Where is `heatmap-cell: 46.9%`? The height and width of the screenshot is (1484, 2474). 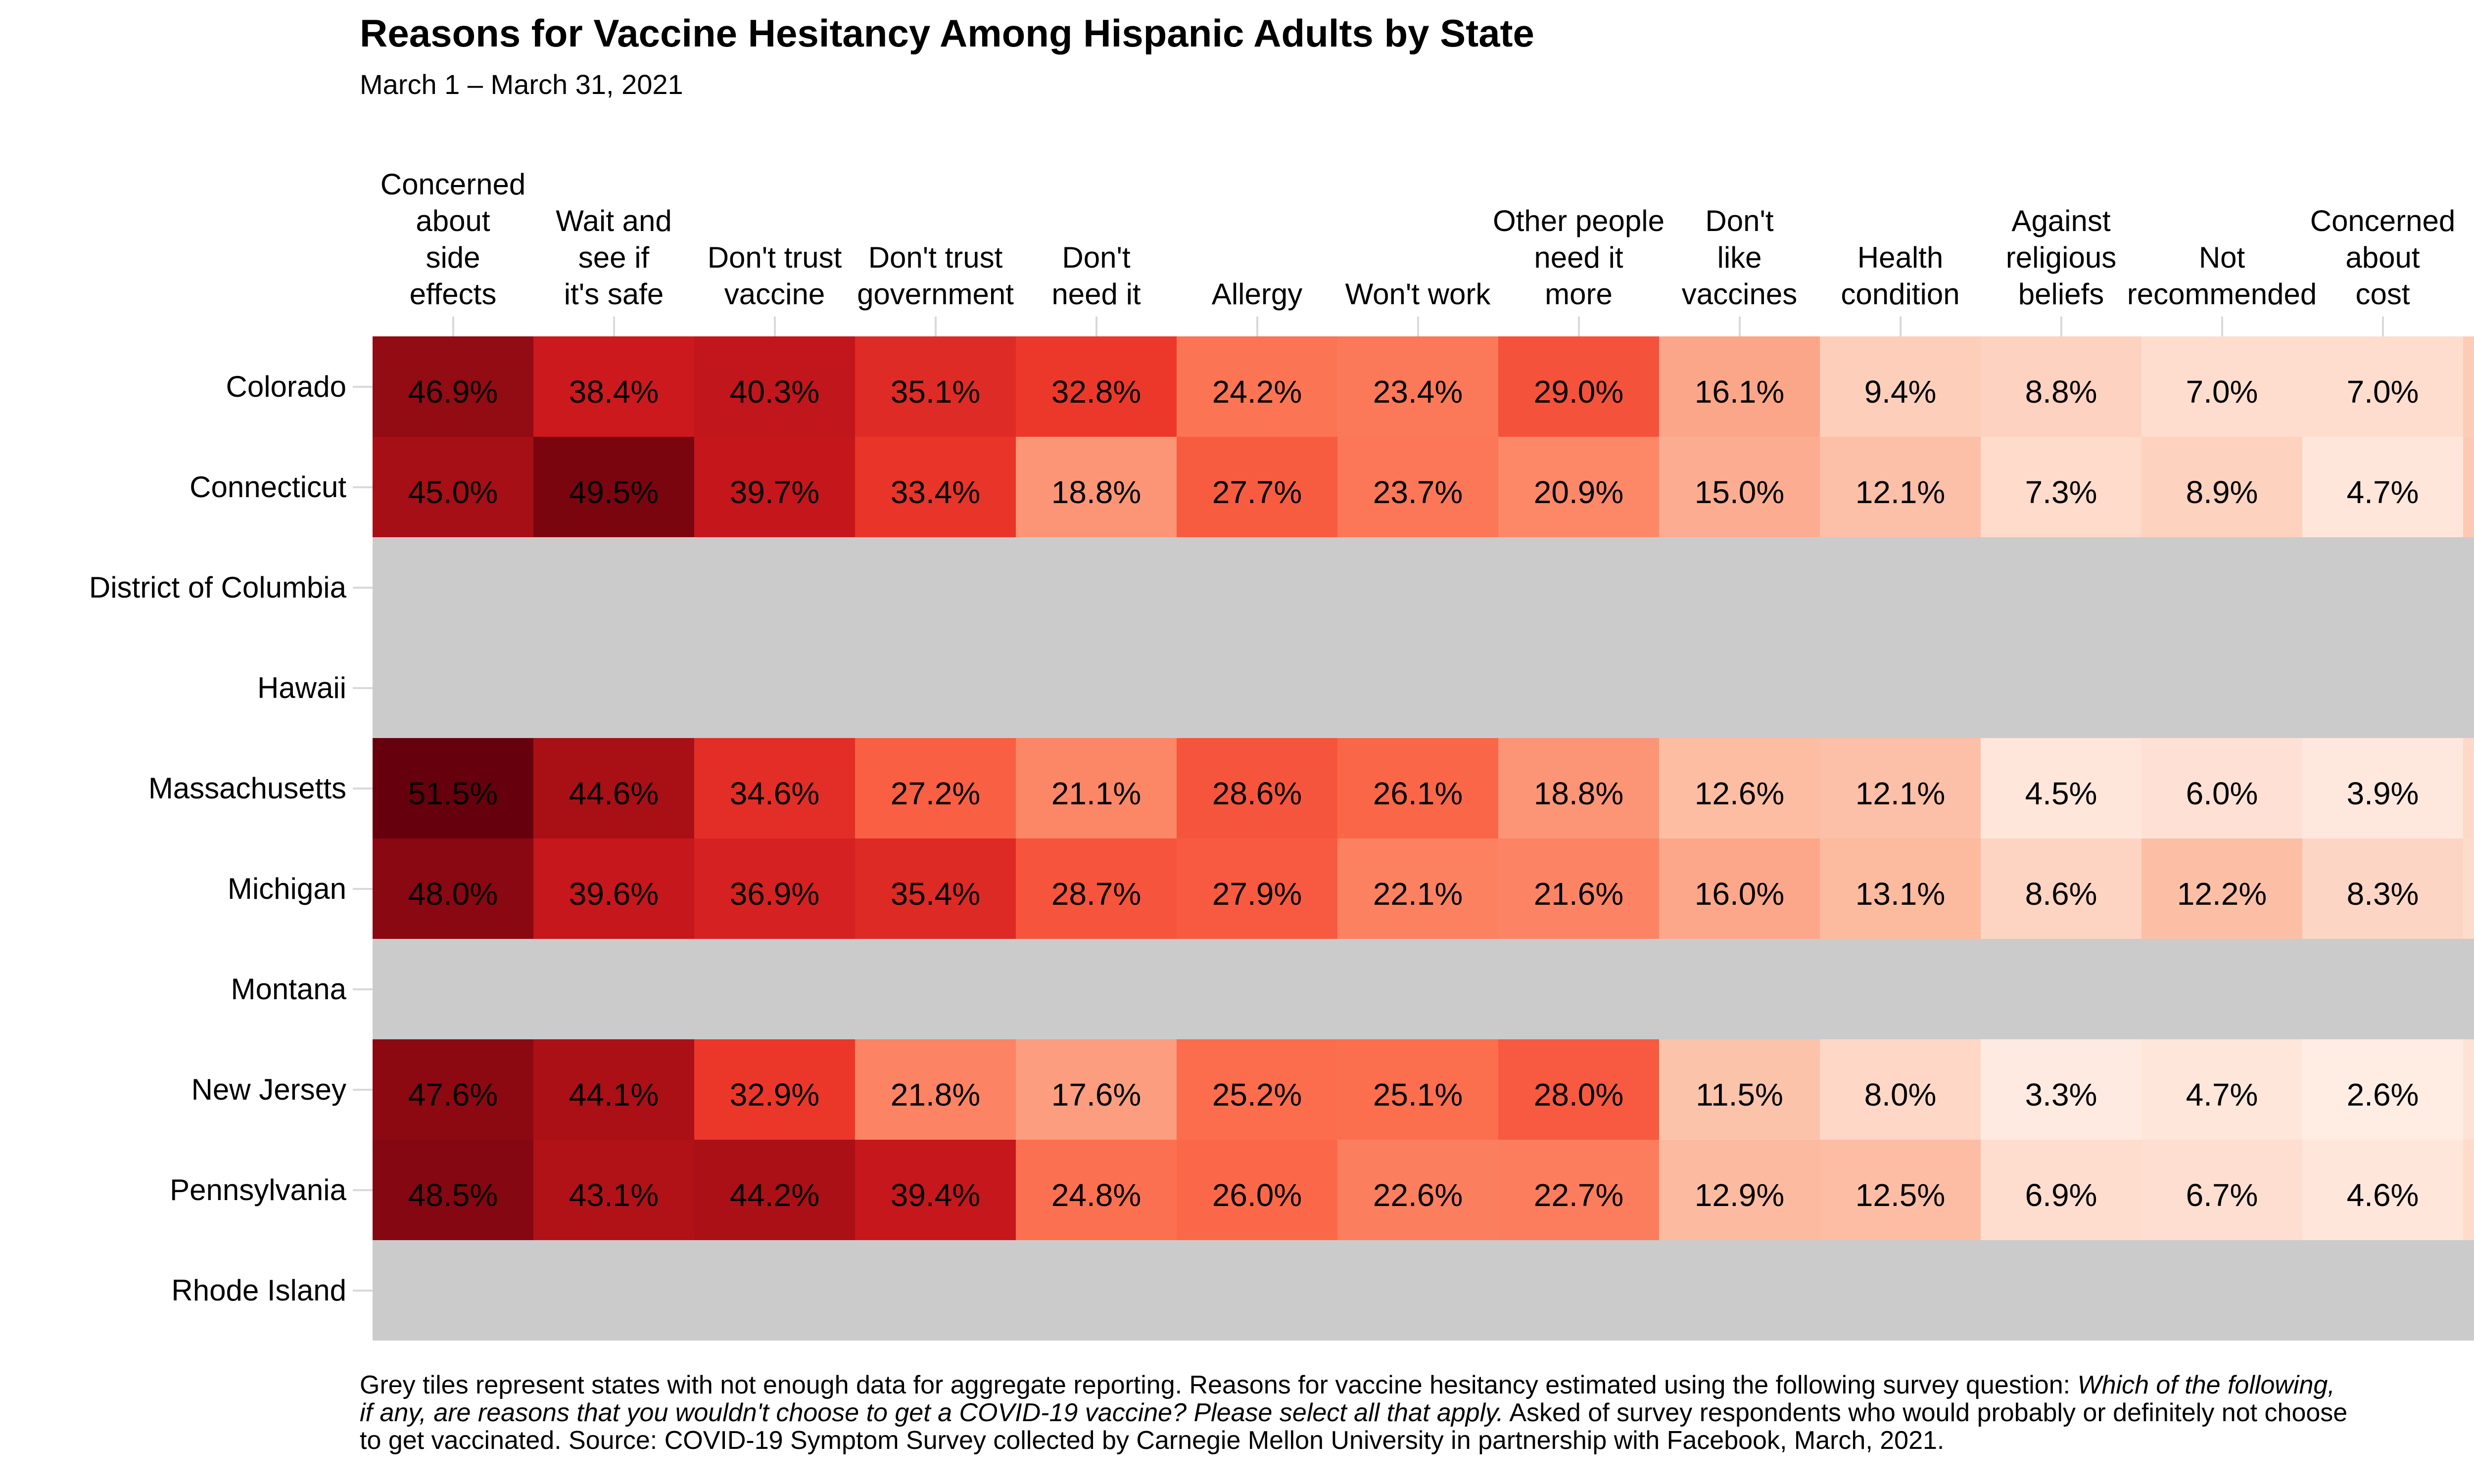
heatmap-cell: 46.9% is located at coordinates (453, 386).